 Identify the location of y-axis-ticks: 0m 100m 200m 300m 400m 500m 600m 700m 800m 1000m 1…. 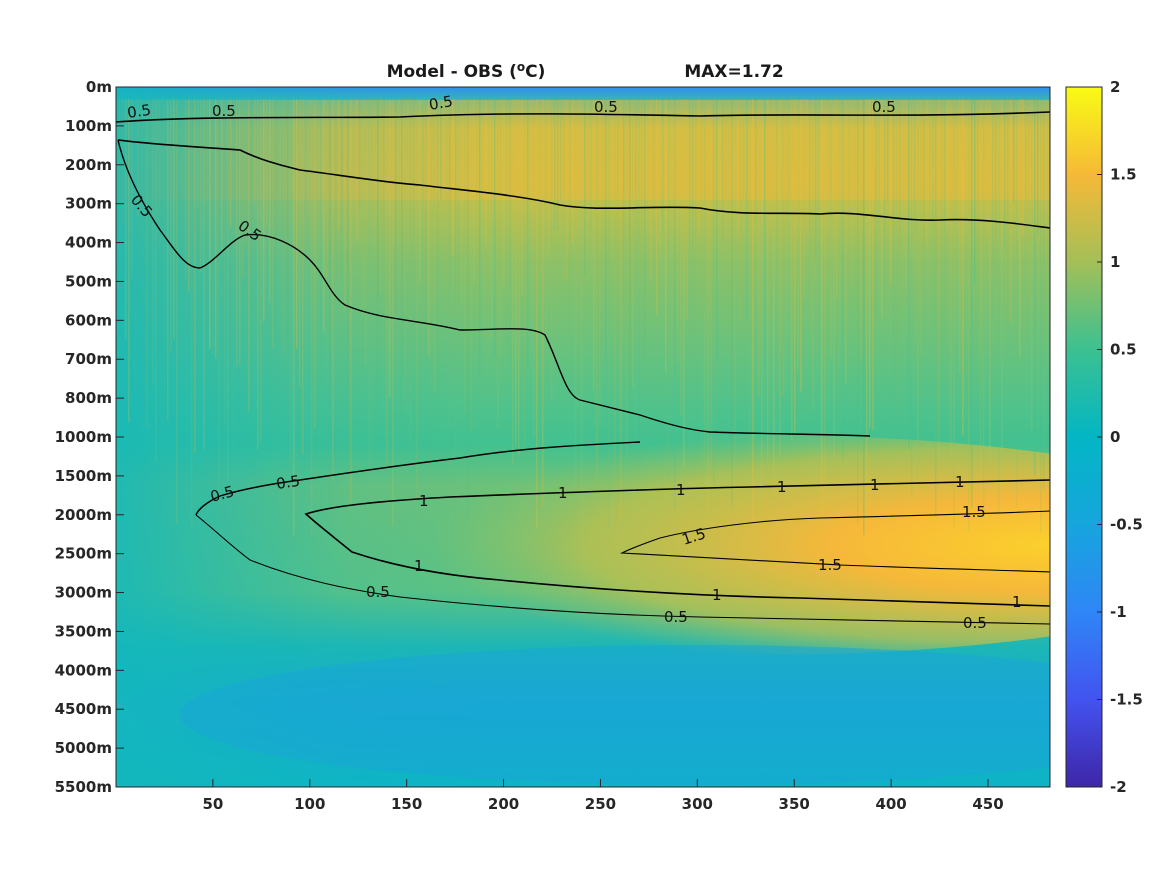
(89, 437).